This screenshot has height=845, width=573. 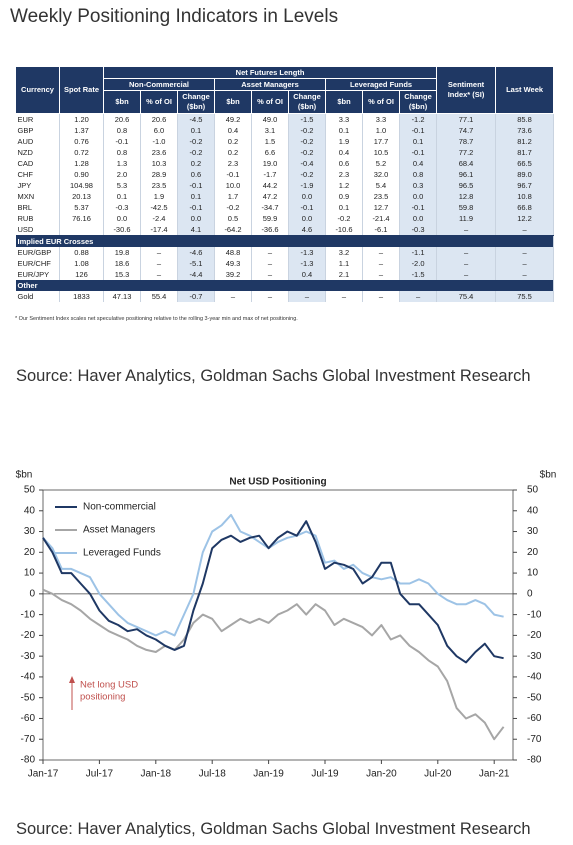 I want to click on table-cell: 1.5, so click(x=270, y=141).